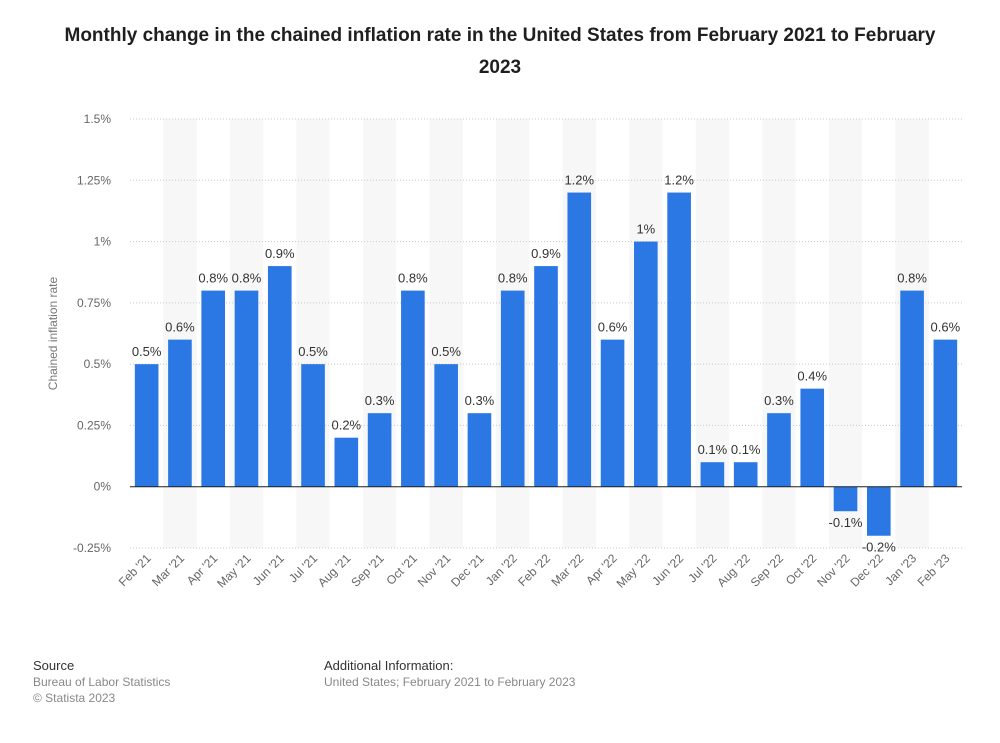 The width and height of the screenshot is (1000, 743). I want to click on x-tick-label: Feb '22, so click(534, 570).